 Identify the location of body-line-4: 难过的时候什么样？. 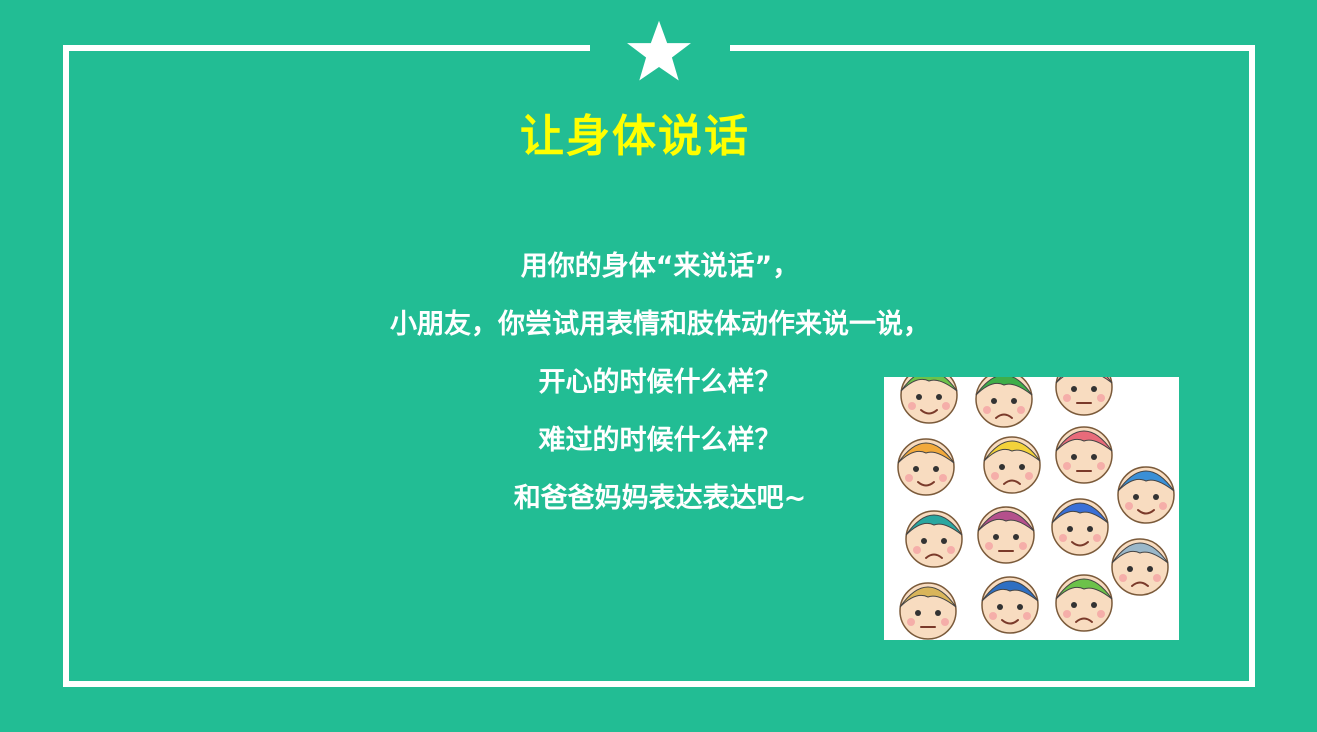
(660, 440).